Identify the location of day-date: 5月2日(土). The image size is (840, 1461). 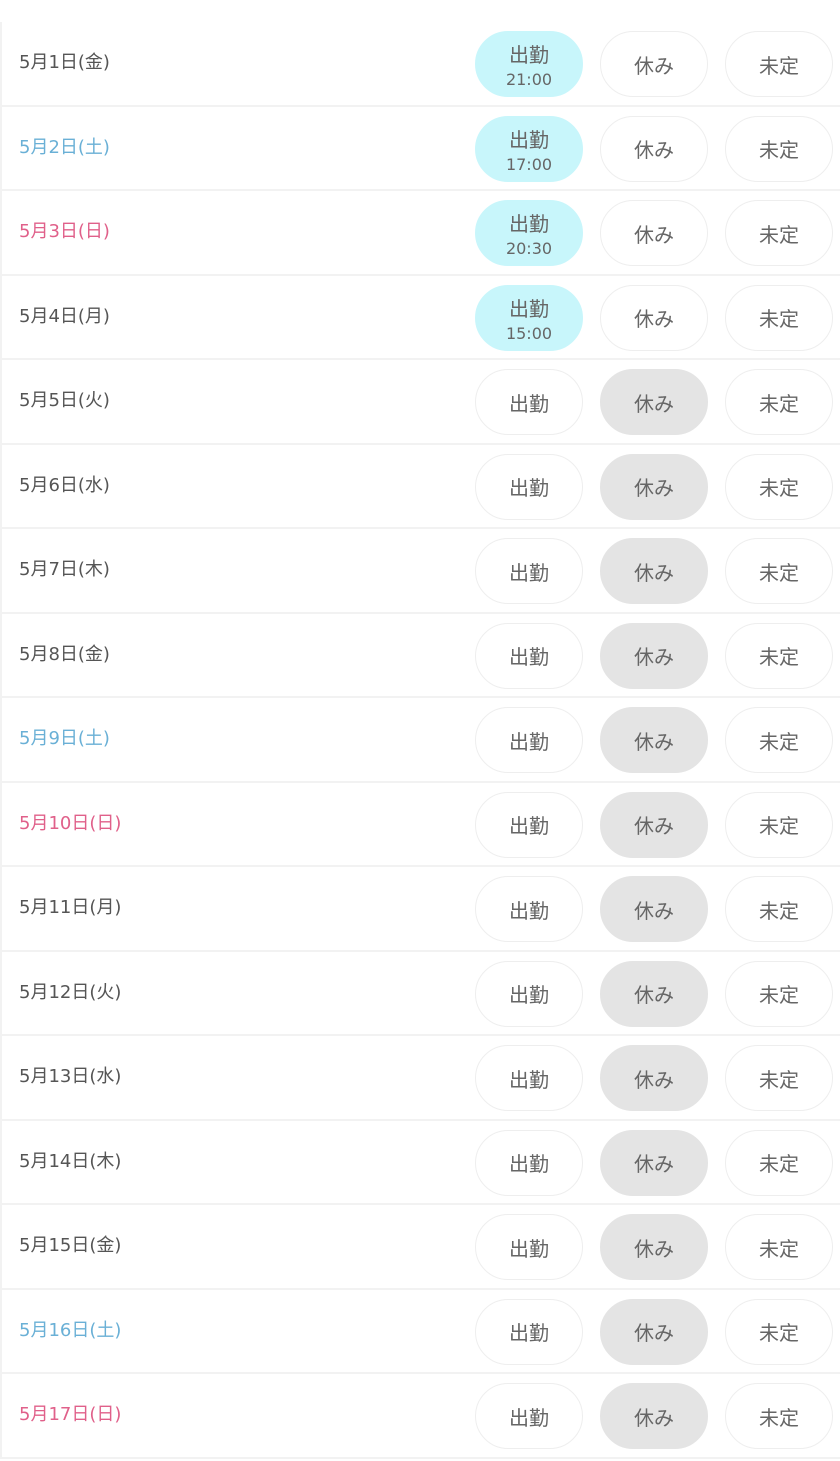
(64, 147).